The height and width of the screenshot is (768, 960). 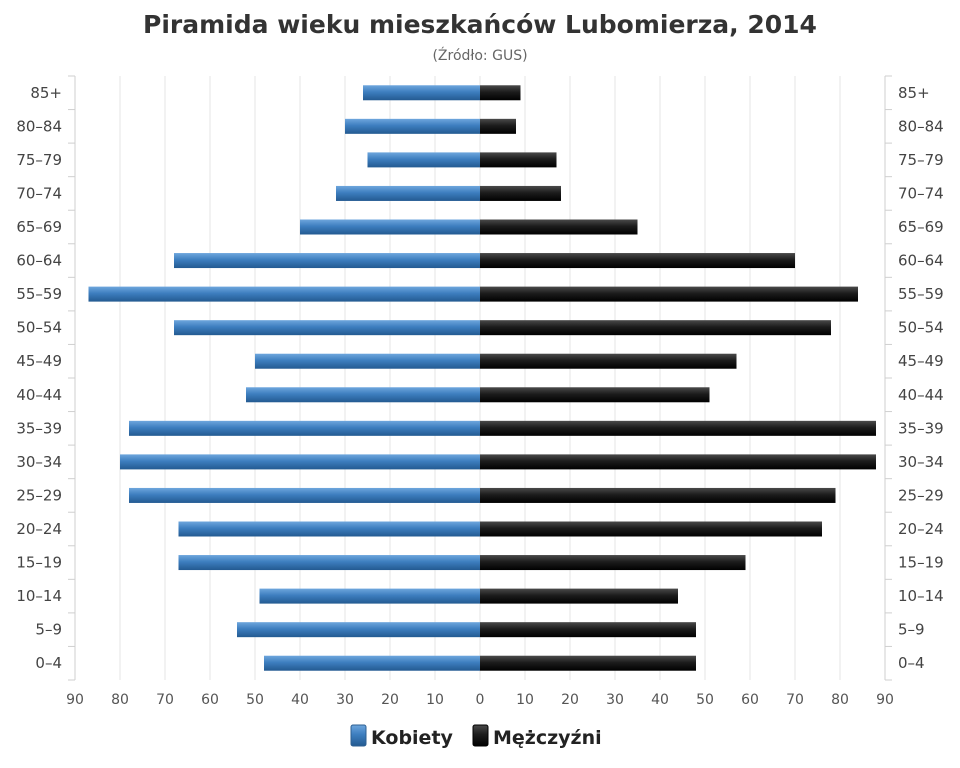 What do you see at coordinates (39, 328) in the screenshot?
I see `category-label-left: 50–54` at bounding box center [39, 328].